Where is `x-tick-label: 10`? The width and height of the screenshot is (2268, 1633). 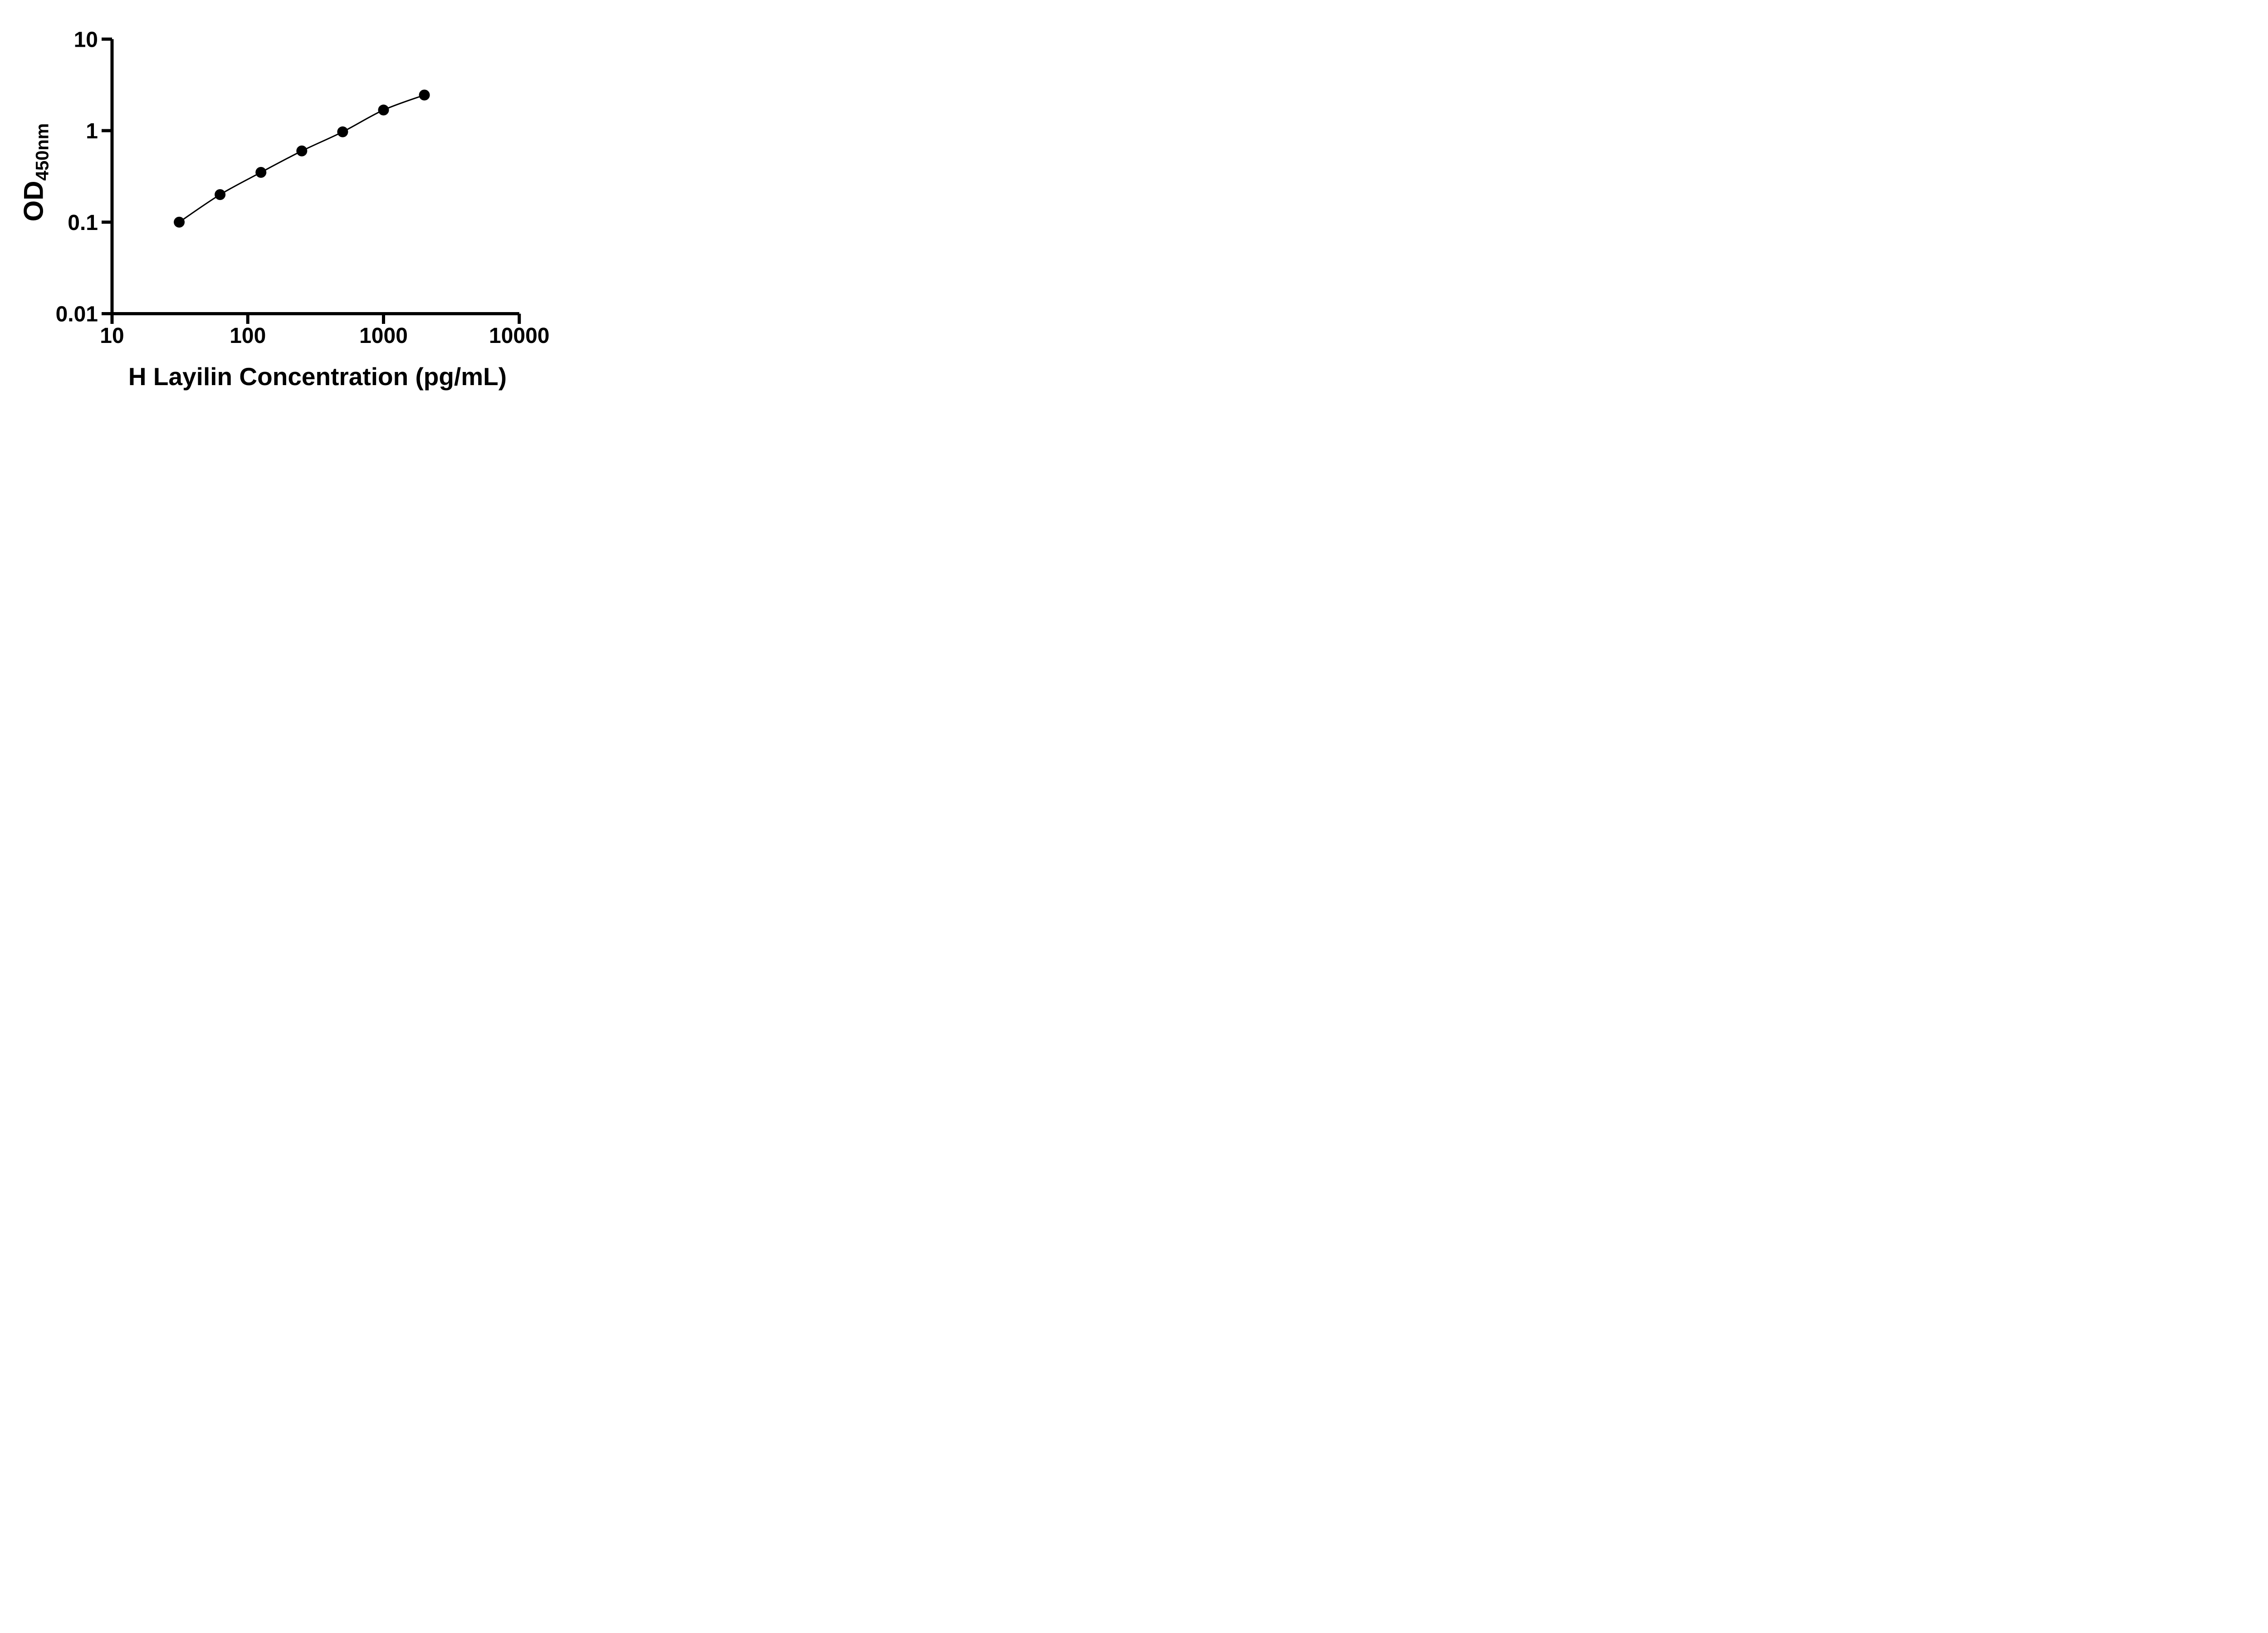 x-tick-label: 10 is located at coordinates (112, 336).